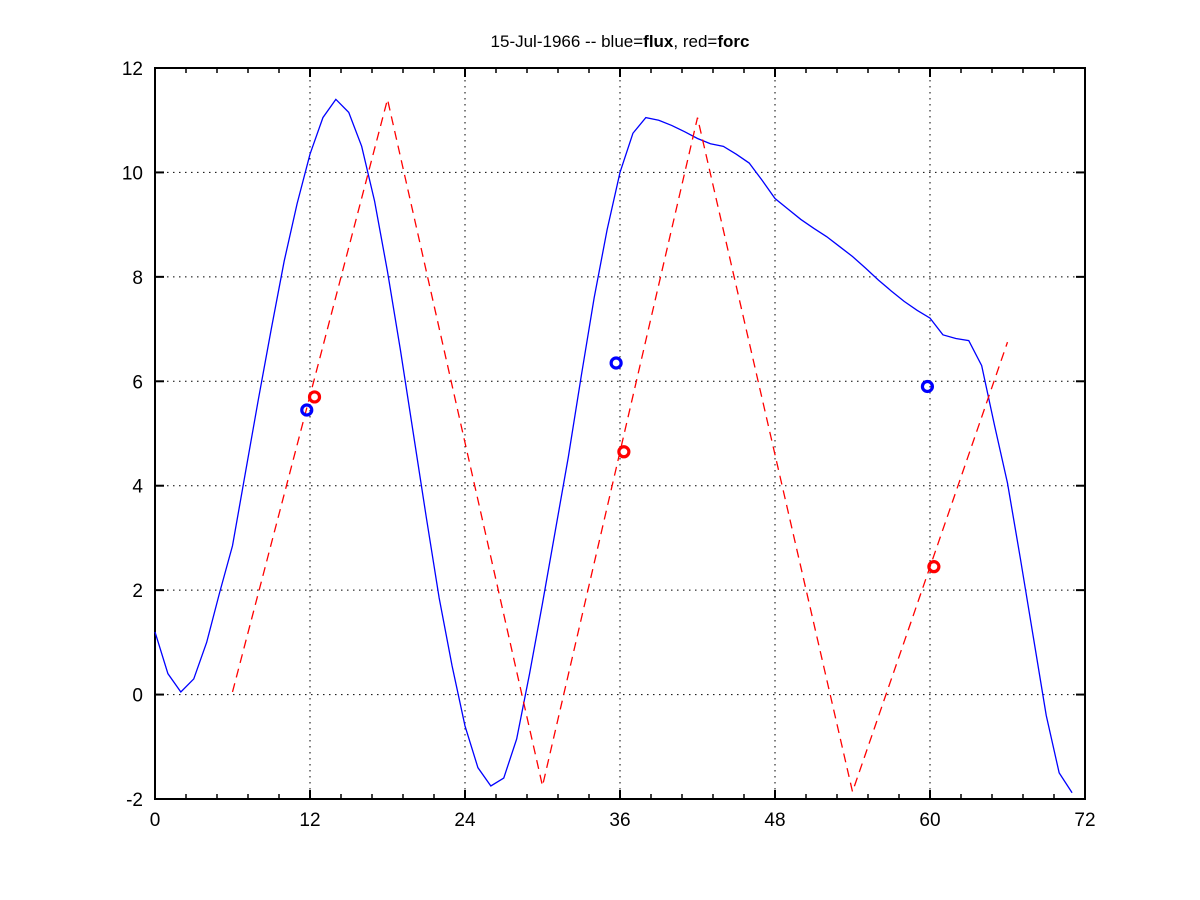 This screenshot has height=900, width=1200. I want to click on x-tick-label: 60, so click(929, 820).